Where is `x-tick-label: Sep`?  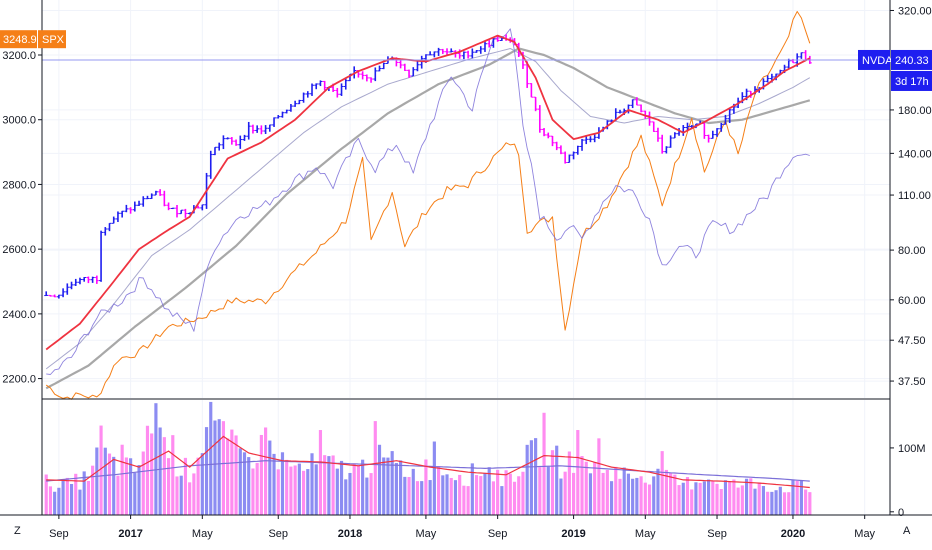 x-tick-label: Sep is located at coordinates (278, 534).